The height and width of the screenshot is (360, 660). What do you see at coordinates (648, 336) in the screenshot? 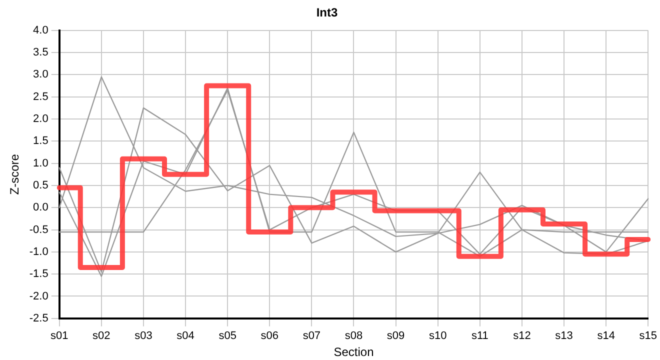
I see `x-tick-label: s15` at bounding box center [648, 336].